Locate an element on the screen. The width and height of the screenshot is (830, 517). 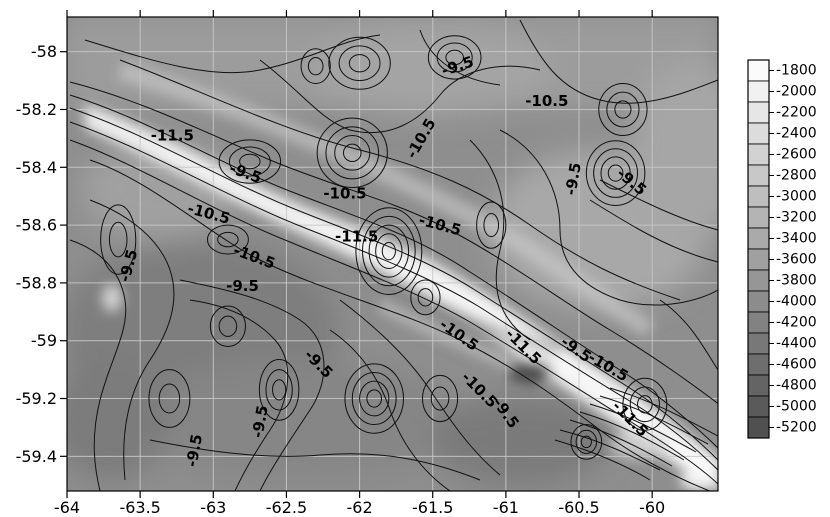
colorbar-label: -4200 is located at coordinates (796, 323).